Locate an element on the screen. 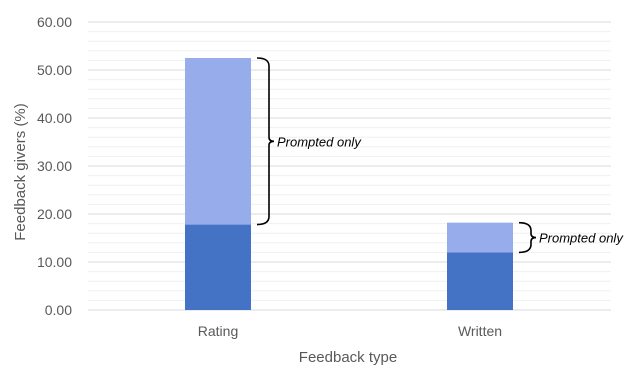  y-tick-label: 50.00 is located at coordinates (54, 70).